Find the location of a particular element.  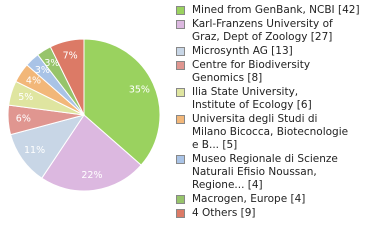

legend-item: Macrogen, Europe [4] is located at coordinates (276, 199).